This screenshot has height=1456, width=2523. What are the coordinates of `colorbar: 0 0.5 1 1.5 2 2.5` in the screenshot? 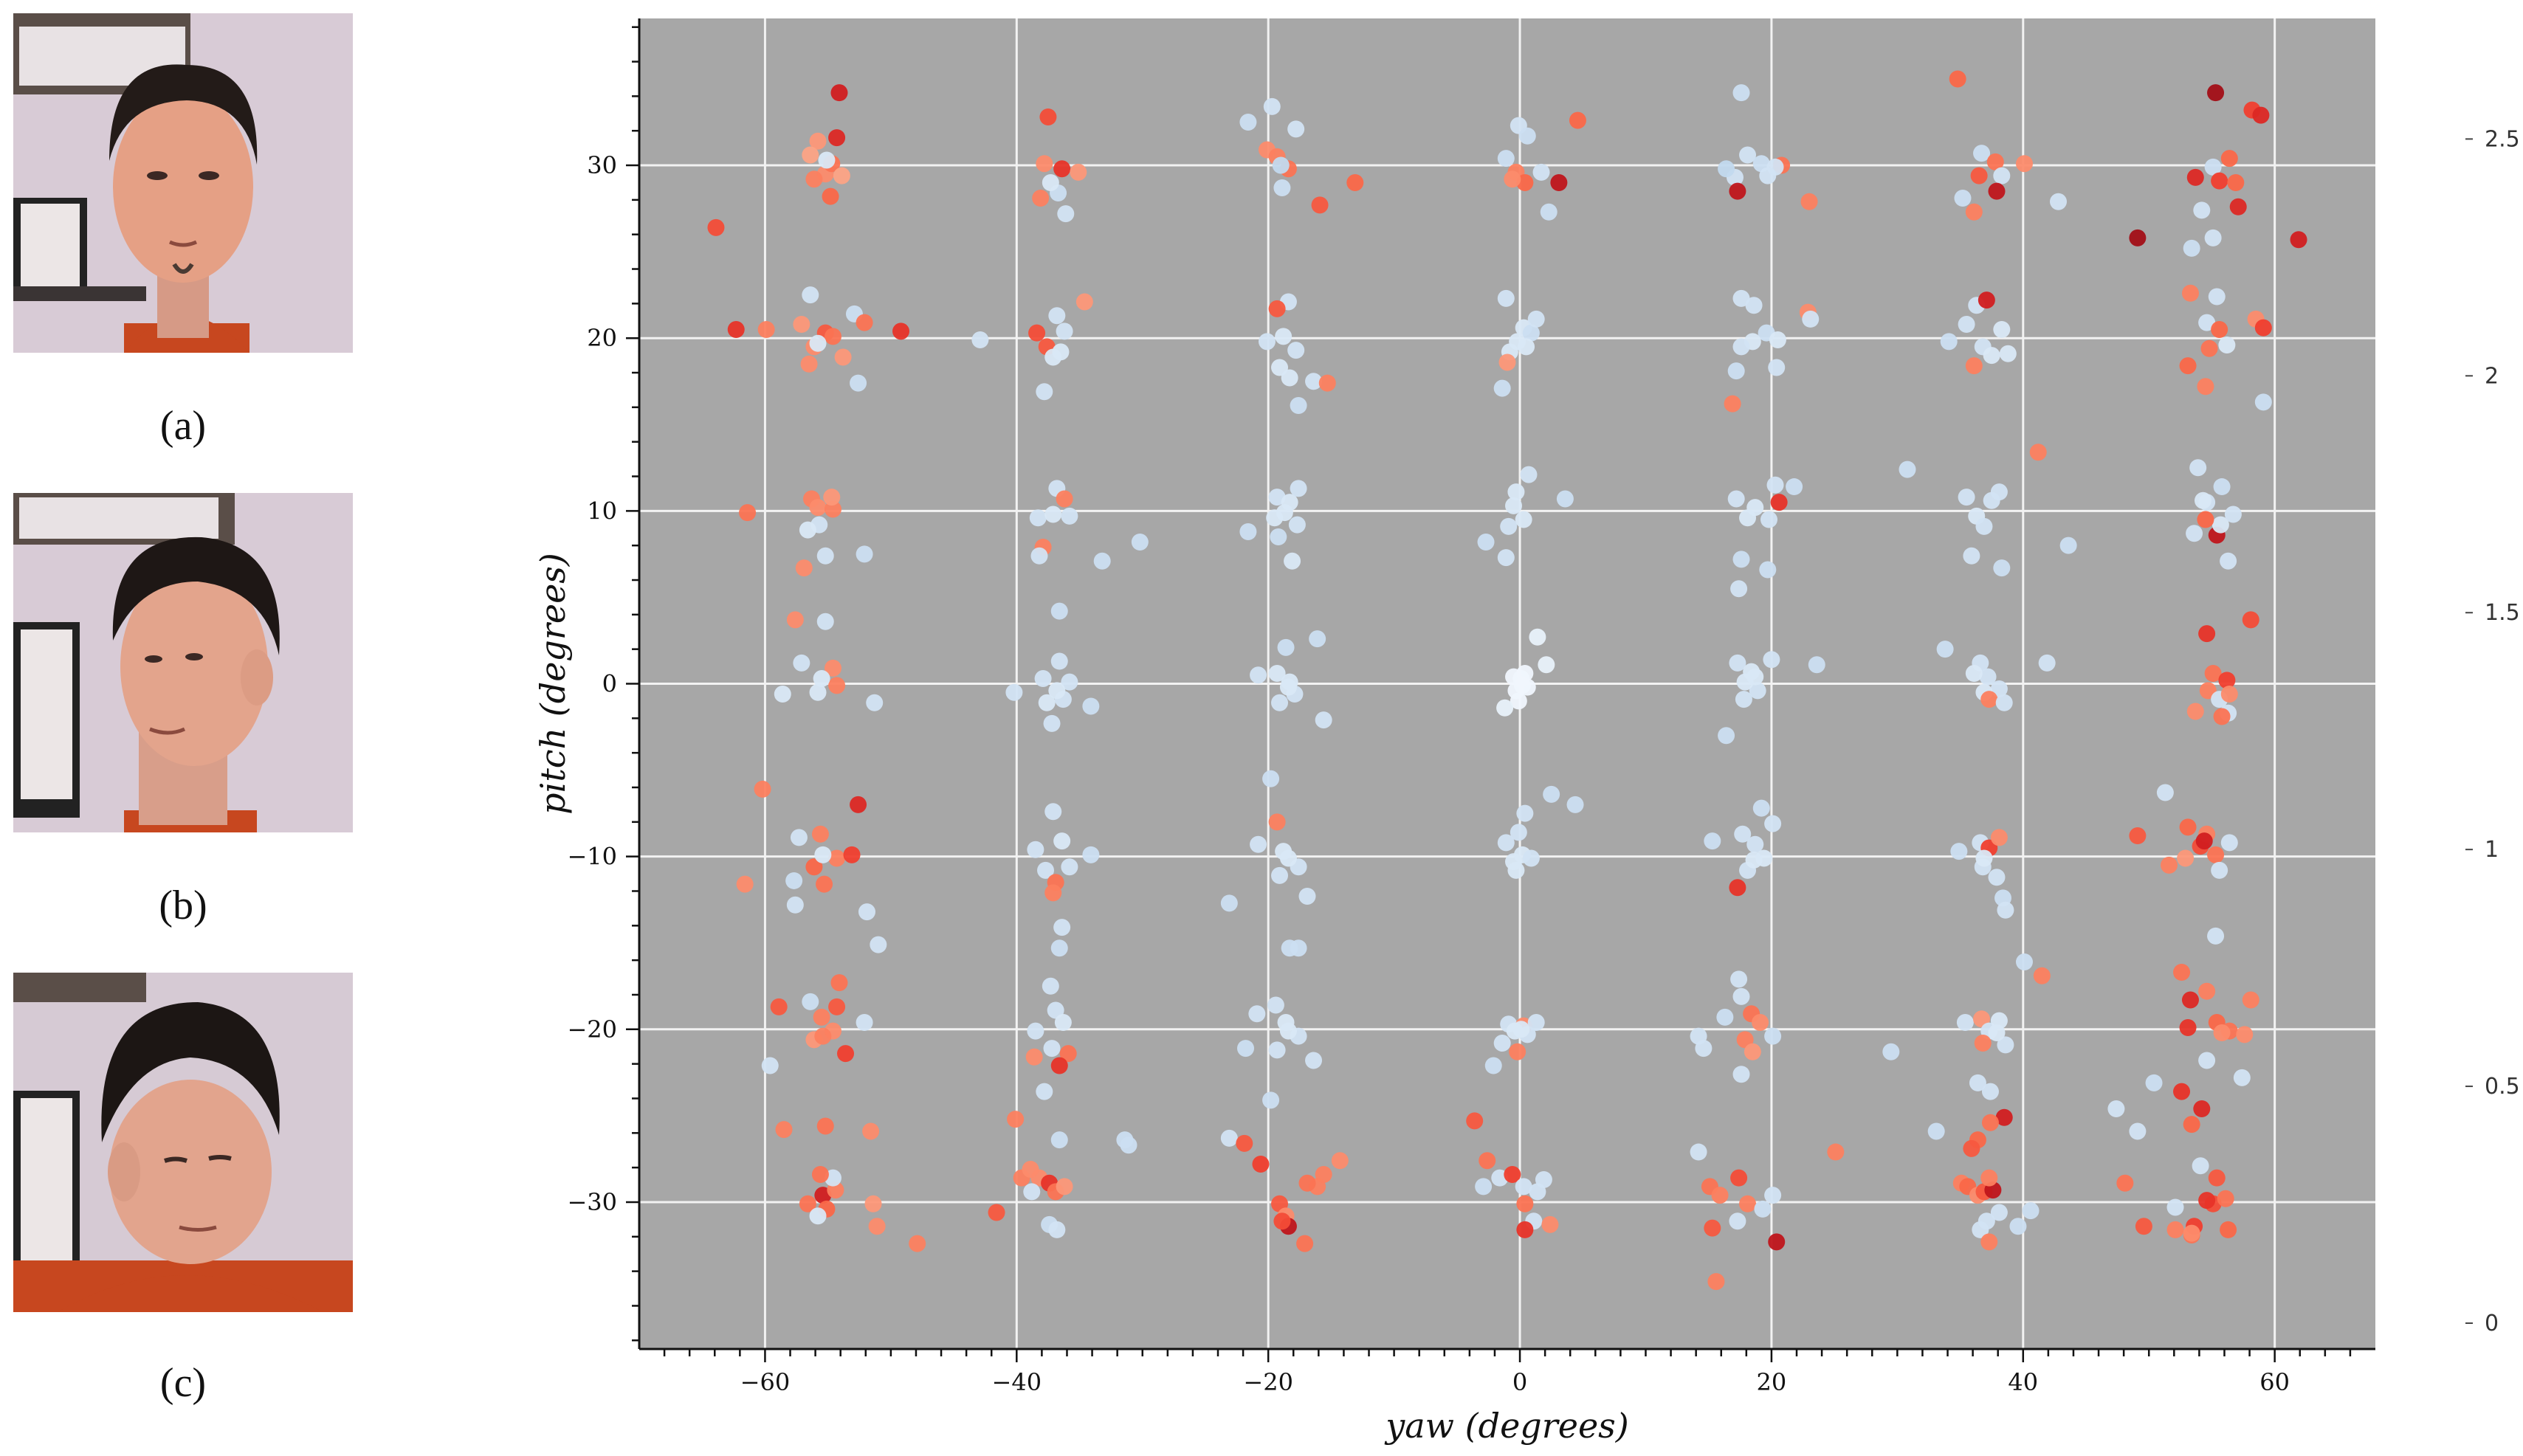 It's located at (2492, 731).